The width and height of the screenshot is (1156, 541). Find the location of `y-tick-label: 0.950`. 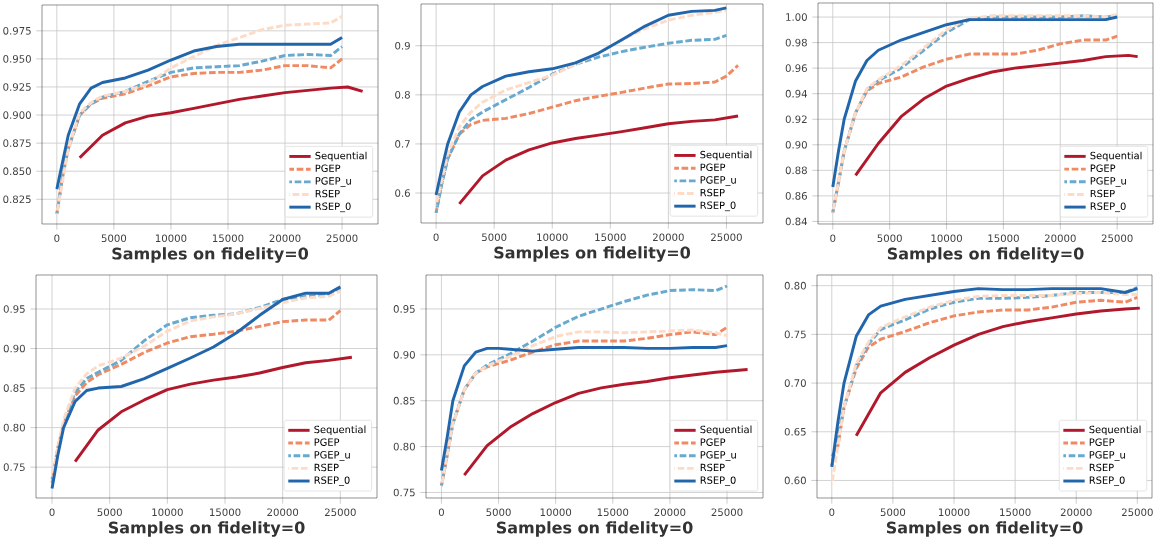

y-tick-label: 0.950 is located at coordinates (17, 59).